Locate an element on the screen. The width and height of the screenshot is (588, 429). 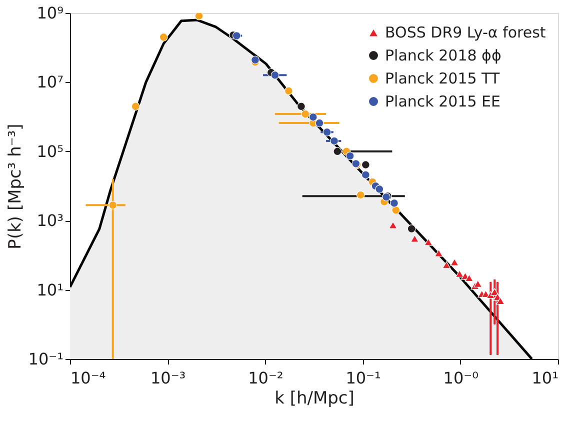
y-tick-label: 10⁷ is located at coordinates (50, 82).